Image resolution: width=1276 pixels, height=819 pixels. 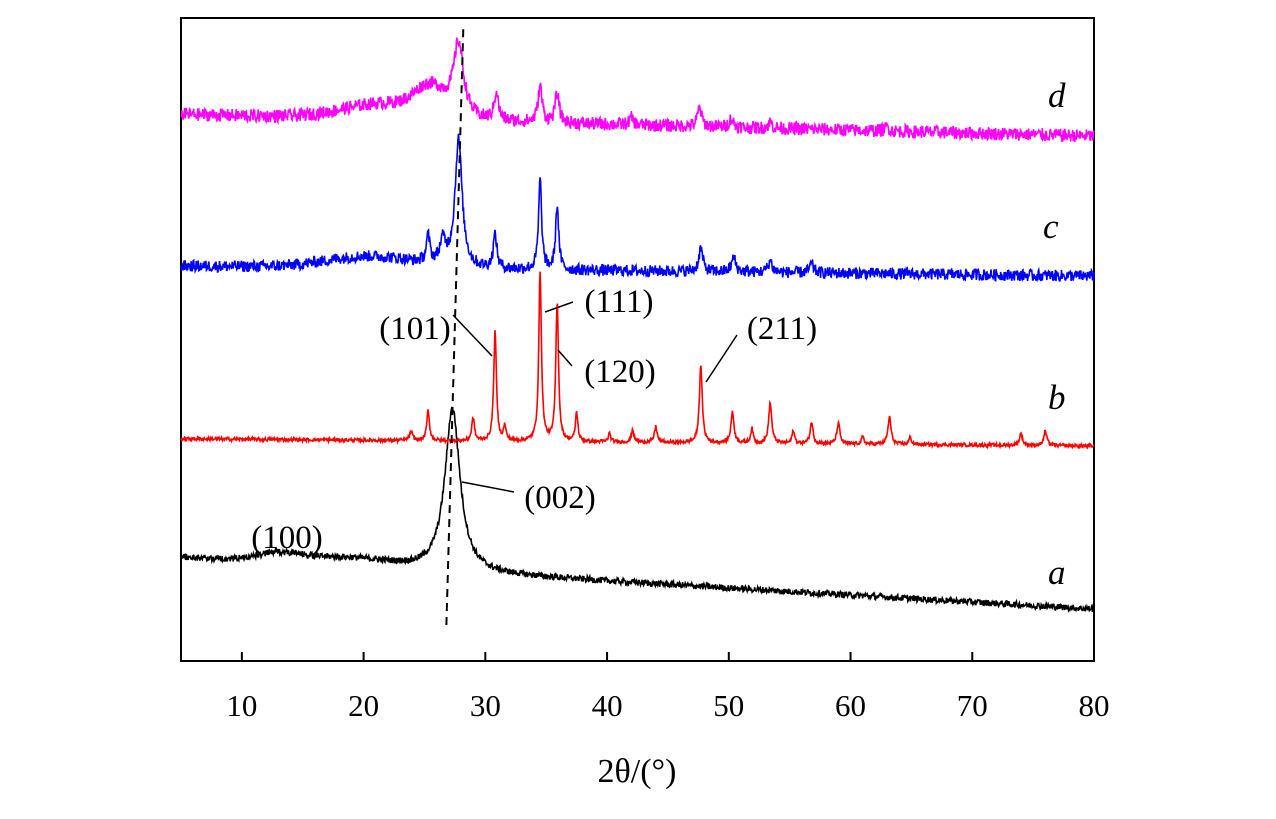 What do you see at coordinates (668, 687) in the screenshot?
I see `x-axis: 10 20 30 40 50 60 70 80` at bounding box center [668, 687].